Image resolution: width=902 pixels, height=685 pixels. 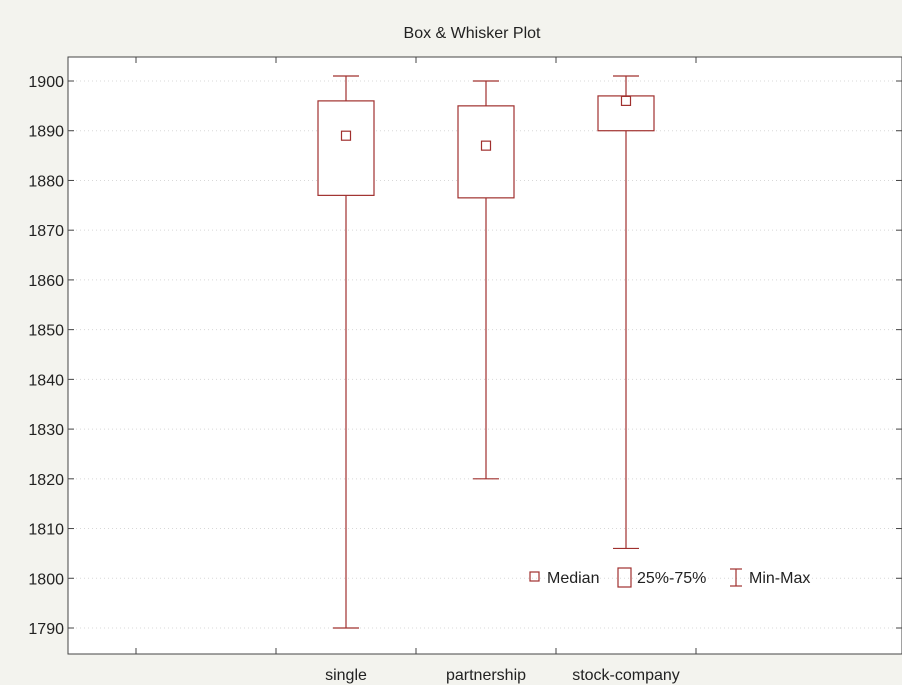 What do you see at coordinates (46, 629) in the screenshot?
I see `y-tick-label: 1790` at bounding box center [46, 629].